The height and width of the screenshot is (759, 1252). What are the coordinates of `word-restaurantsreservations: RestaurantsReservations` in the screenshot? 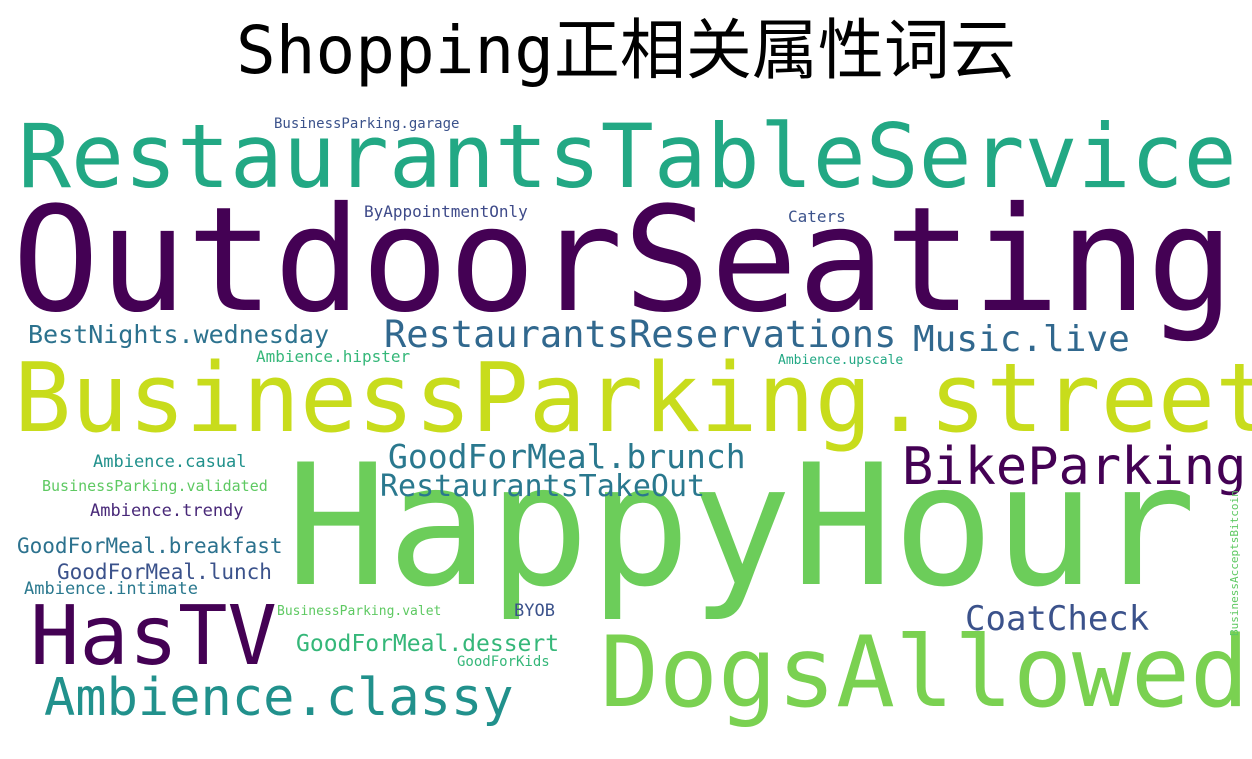 It's located at (640, 334).